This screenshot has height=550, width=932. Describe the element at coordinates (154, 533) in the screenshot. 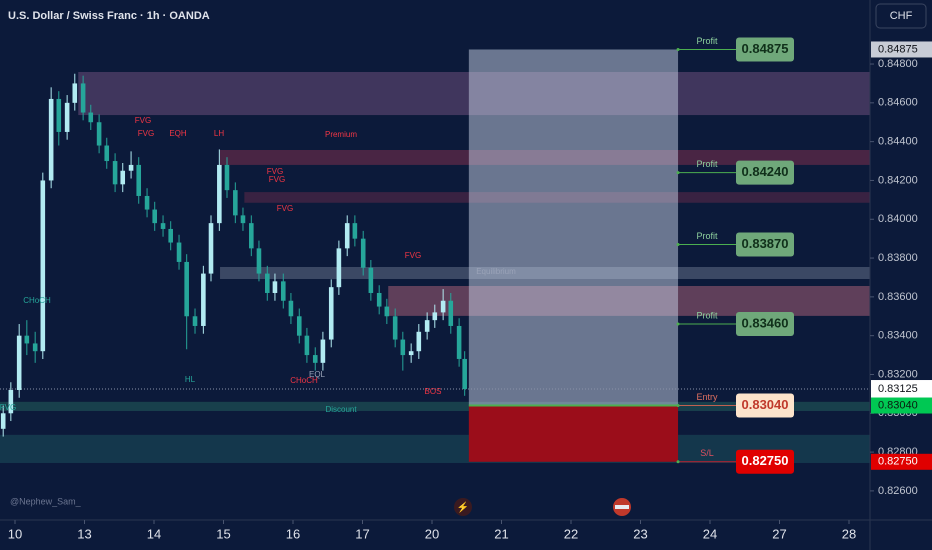

I see `x-tick-label: 14` at that location.